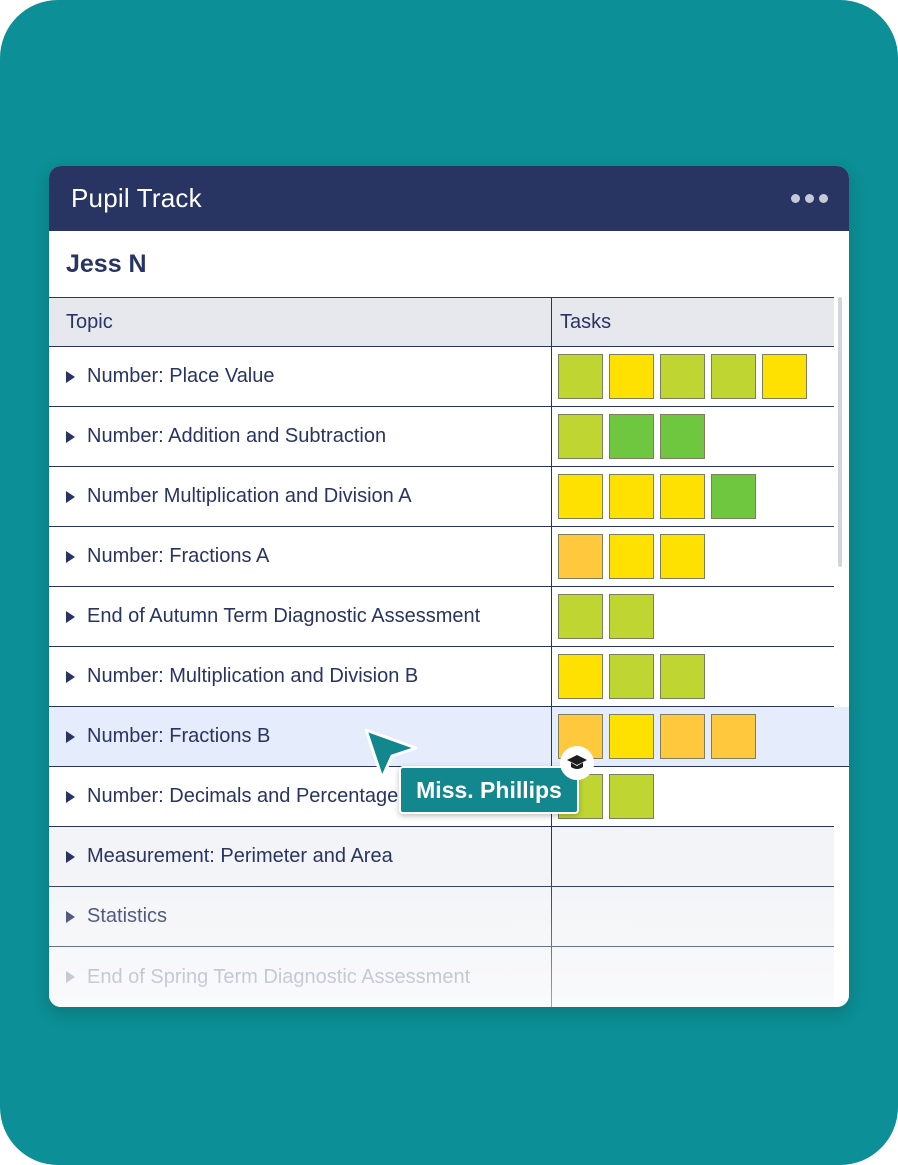 The image size is (898, 1165). I want to click on topic-cell: Number: Multiplication and Division B, so click(300, 676).